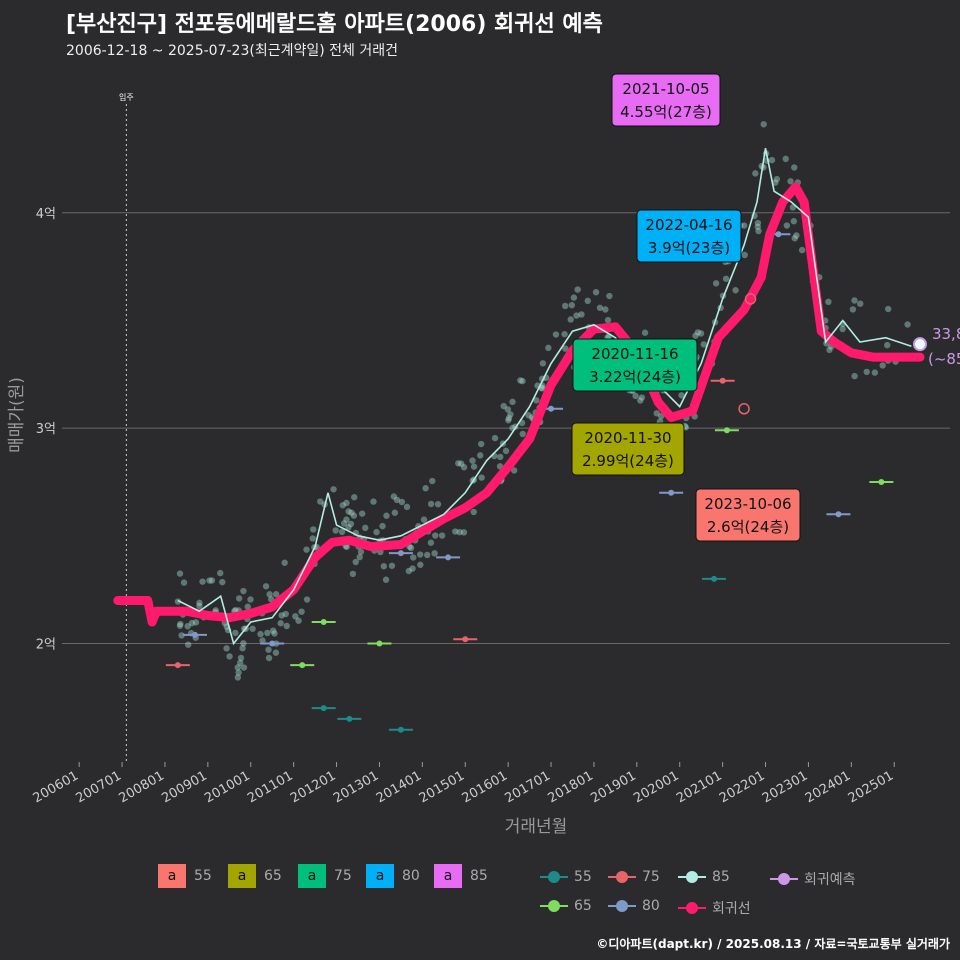 This screenshot has height=960, width=960. Describe the element at coordinates (400, 729) in the screenshot. I see `series-55-point` at that location.